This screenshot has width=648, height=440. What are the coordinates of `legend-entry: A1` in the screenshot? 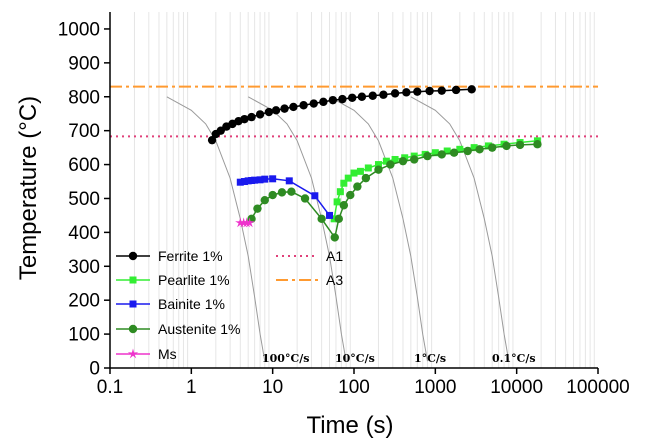 It's located at (309, 256).